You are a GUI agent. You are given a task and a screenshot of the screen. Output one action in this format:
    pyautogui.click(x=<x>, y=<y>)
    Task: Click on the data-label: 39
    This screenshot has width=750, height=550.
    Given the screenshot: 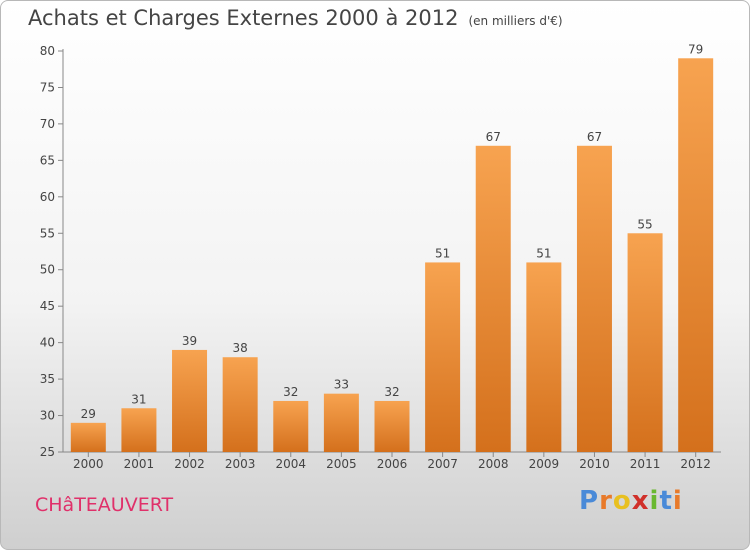 What is the action you would take?
    pyautogui.click(x=189, y=341)
    